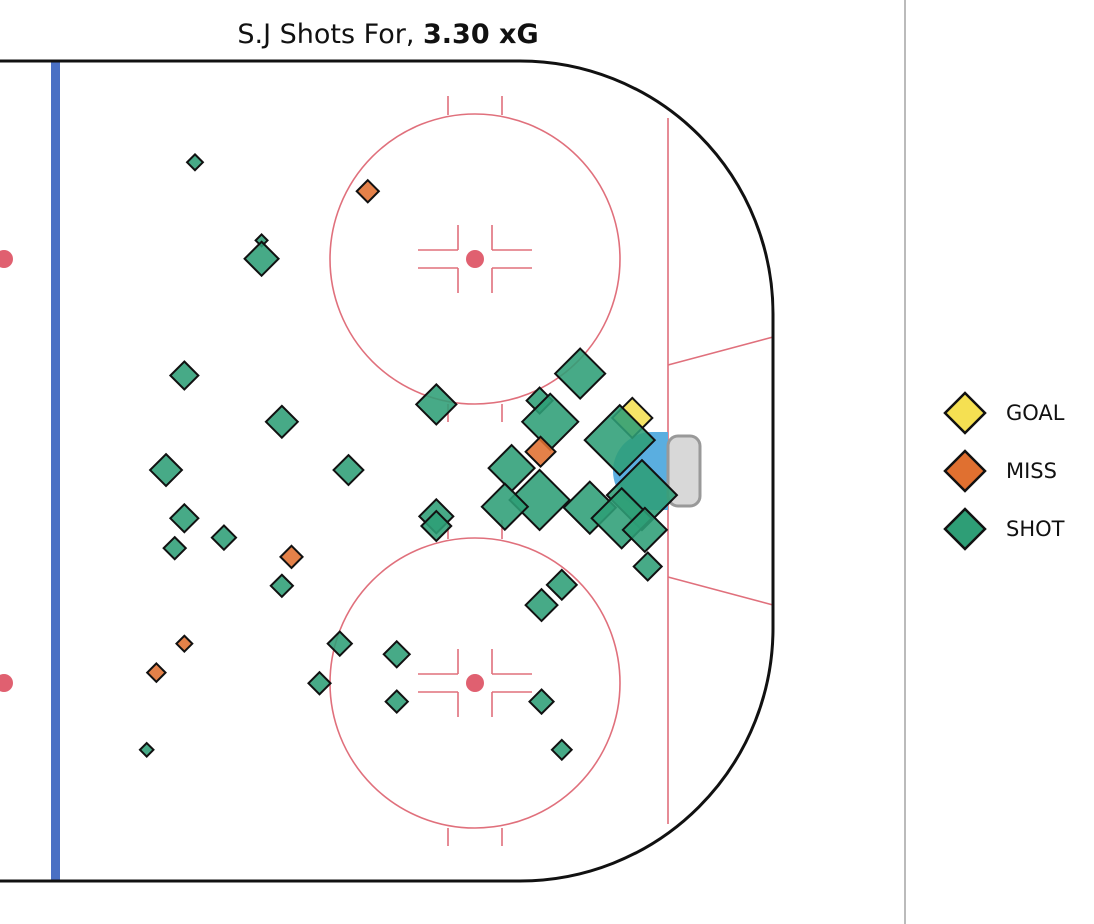 The image size is (1094, 924). Describe the element at coordinates (325, 34) in the screenshot. I see `title-text: S.J Shots For,` at that location.